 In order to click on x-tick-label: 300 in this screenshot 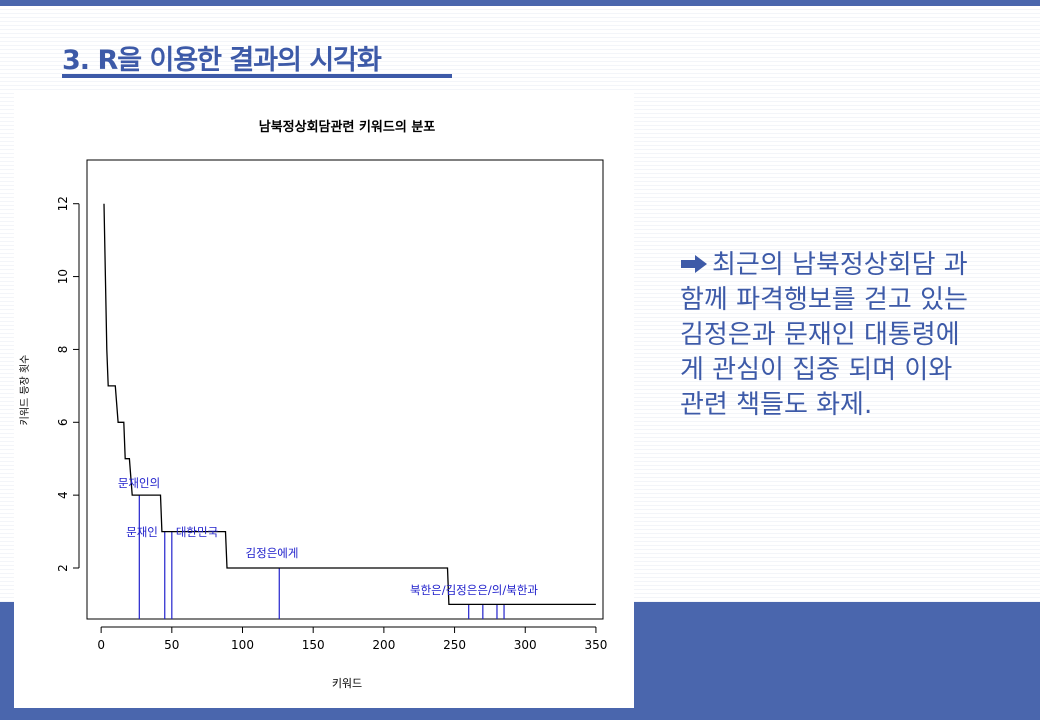, I will do `click(525, 645)`.